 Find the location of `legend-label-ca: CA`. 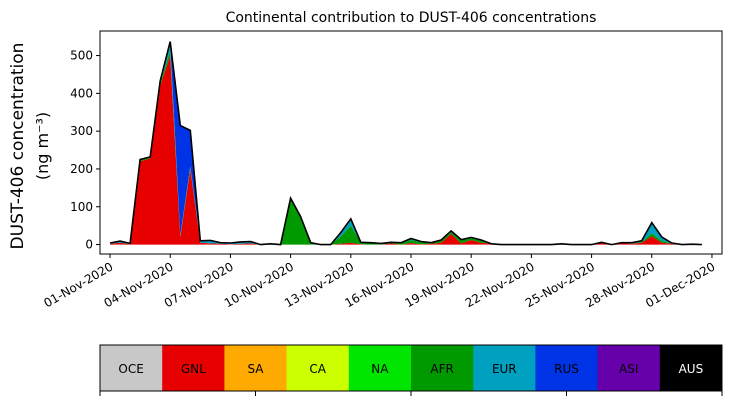

legend-label-ca: CA is located at coordinates (317, 369).